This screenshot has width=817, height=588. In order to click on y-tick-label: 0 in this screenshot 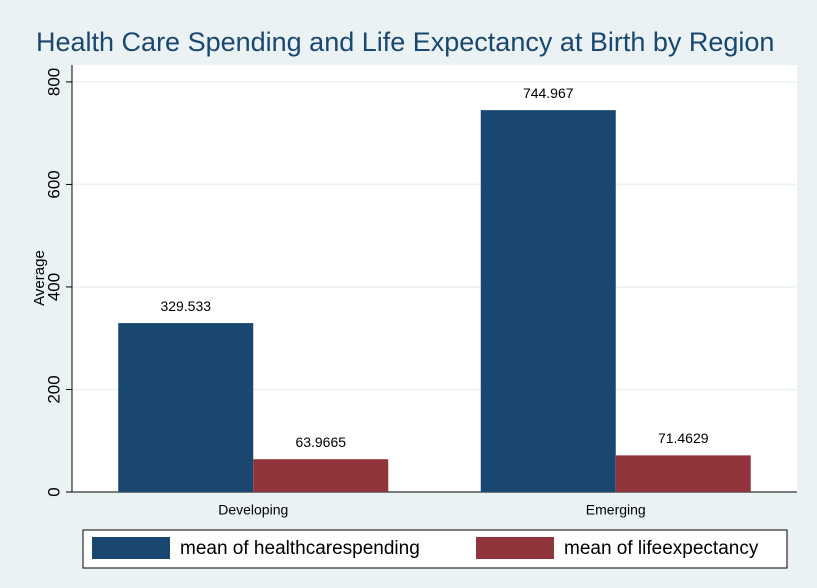, I will do `click(53, 491)`.